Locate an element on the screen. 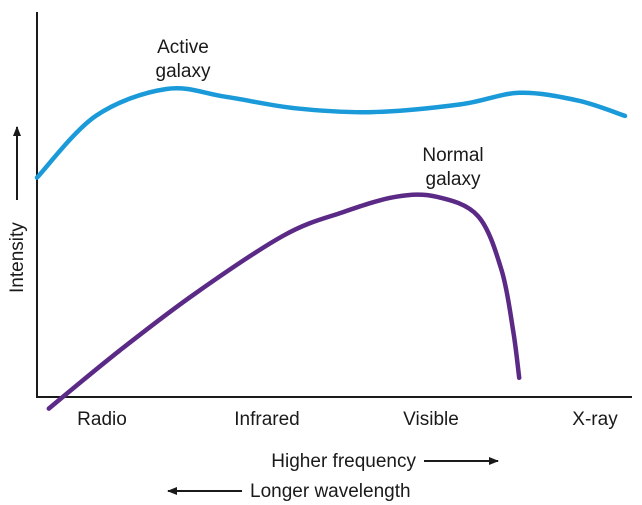  x-axis-label-secondary: Longer wavelength is located at coordinates (330, 491).